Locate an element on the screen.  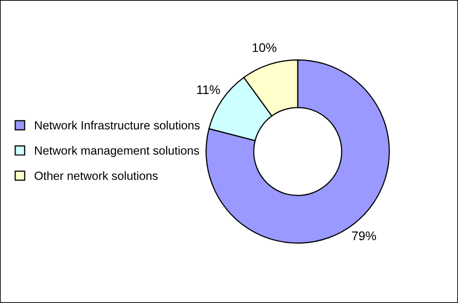
legend-label: Network management solutions is located at coordinates (117, 152).